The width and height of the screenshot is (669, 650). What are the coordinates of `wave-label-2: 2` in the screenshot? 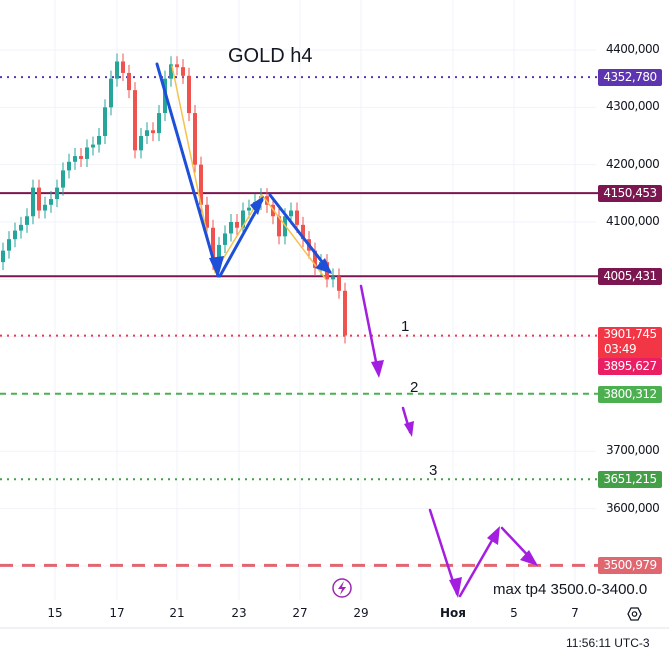 It's located at (414, 387).